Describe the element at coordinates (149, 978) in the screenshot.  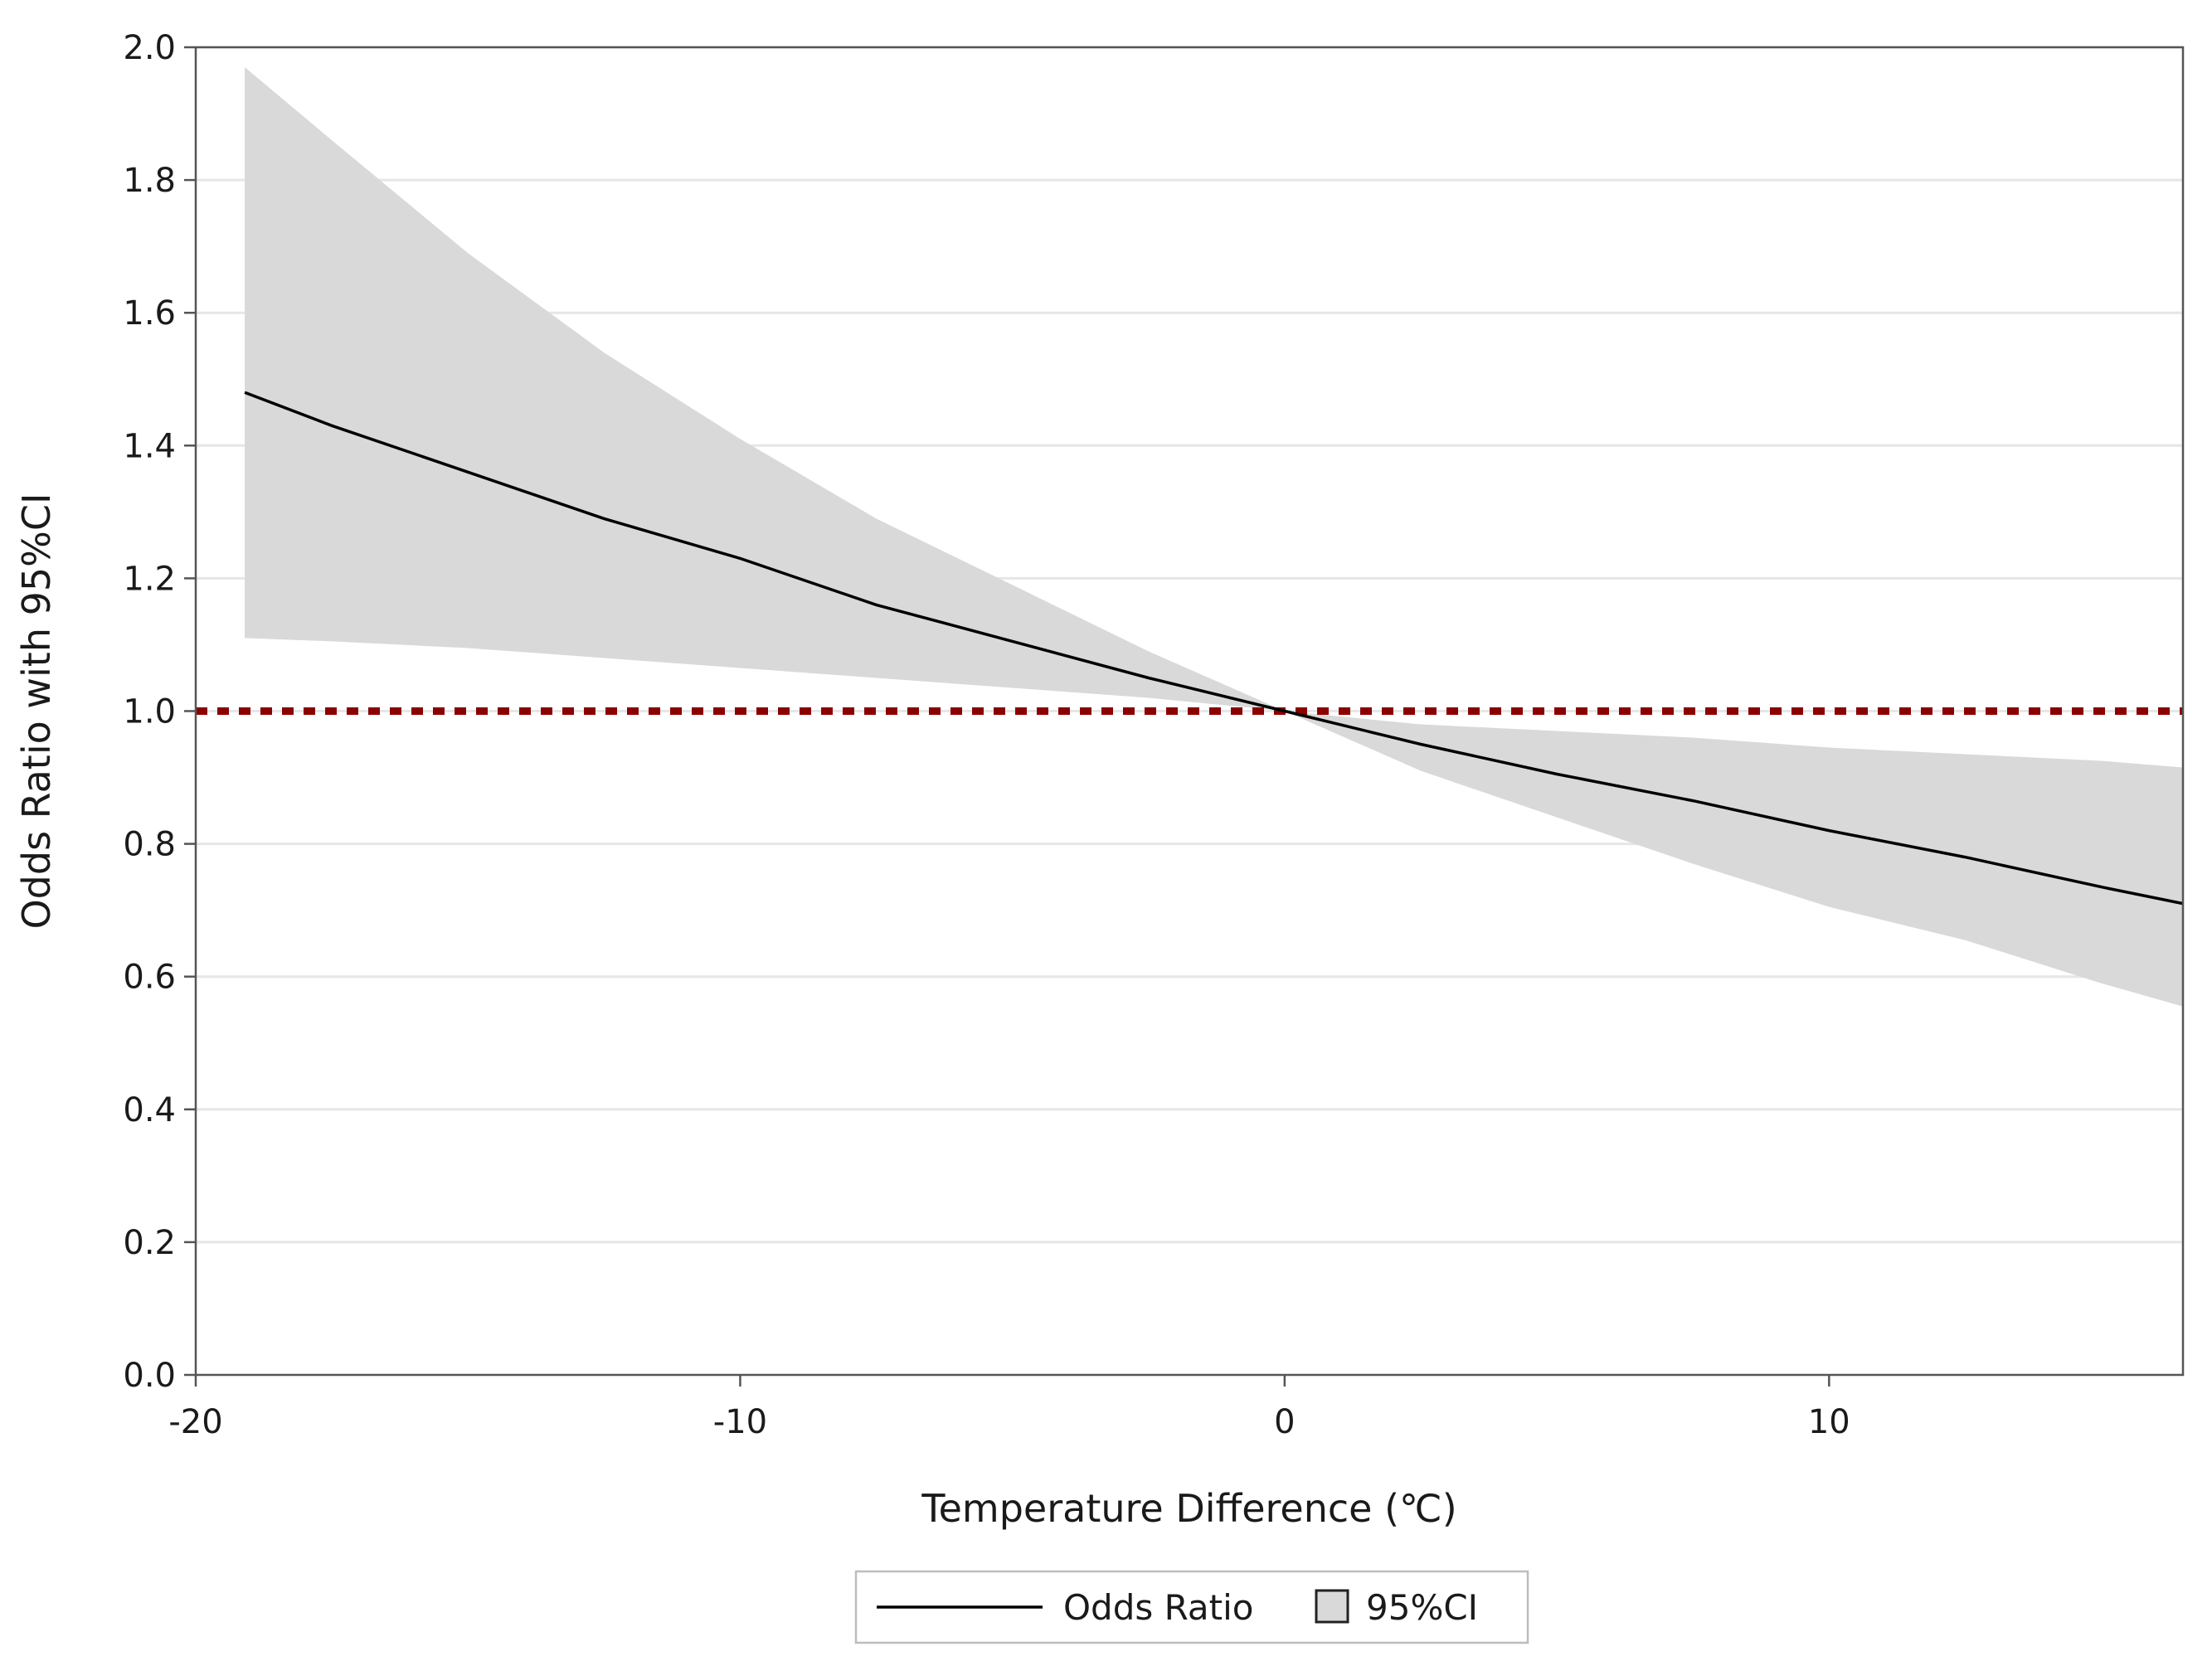
I see `y-tick-label-3: 0.6` at that location.